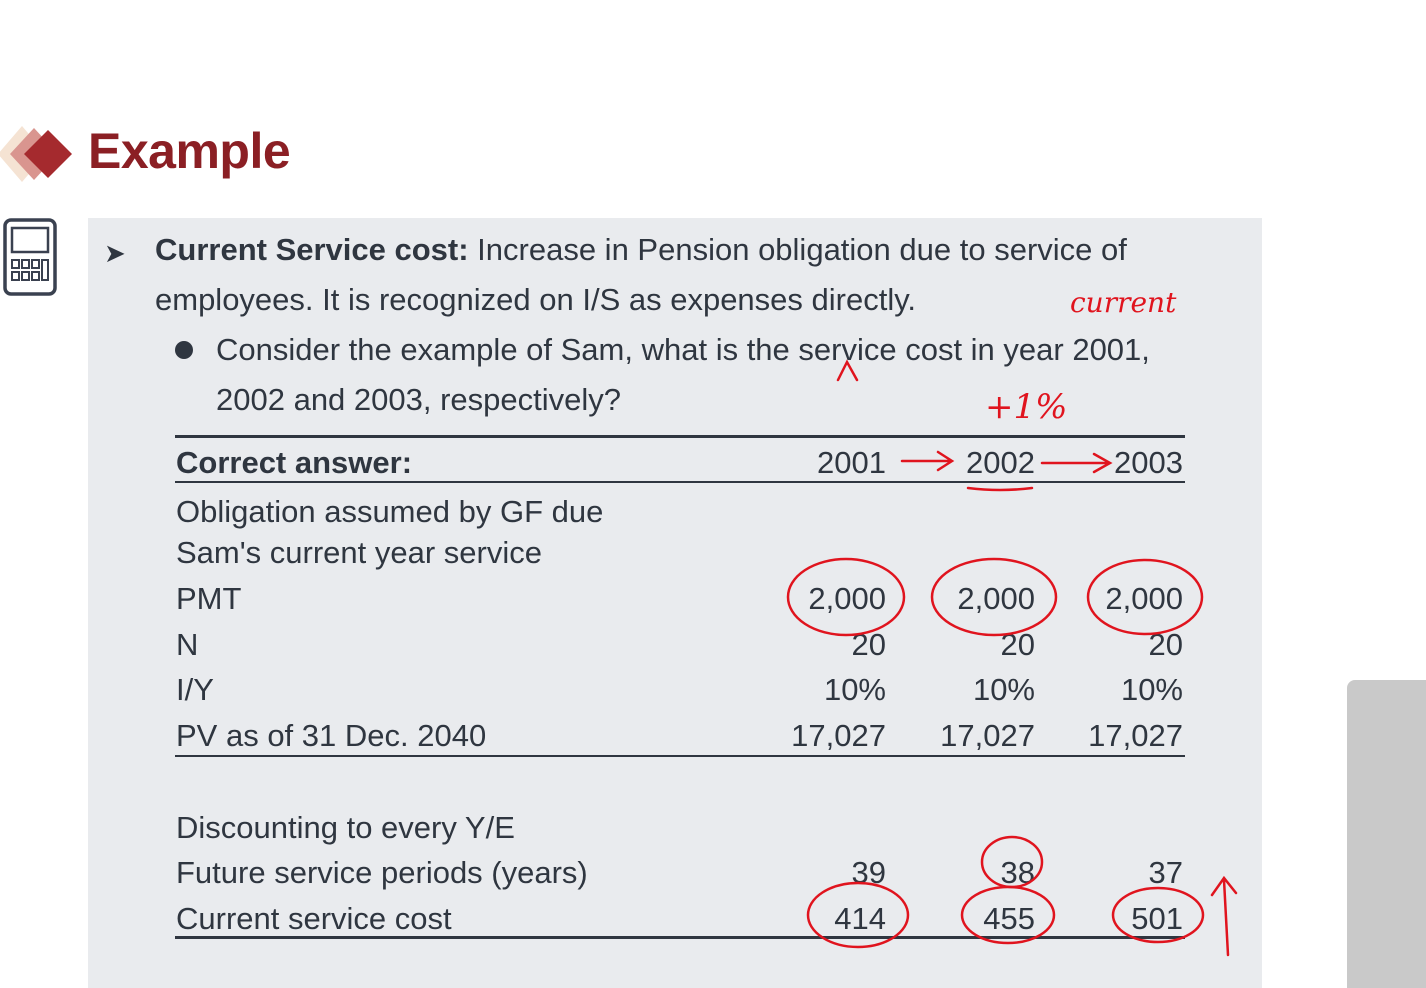 The height and width of the screenshot is (988, 1426). I want to click on circle-pmt-2003, so click(1145, 597).